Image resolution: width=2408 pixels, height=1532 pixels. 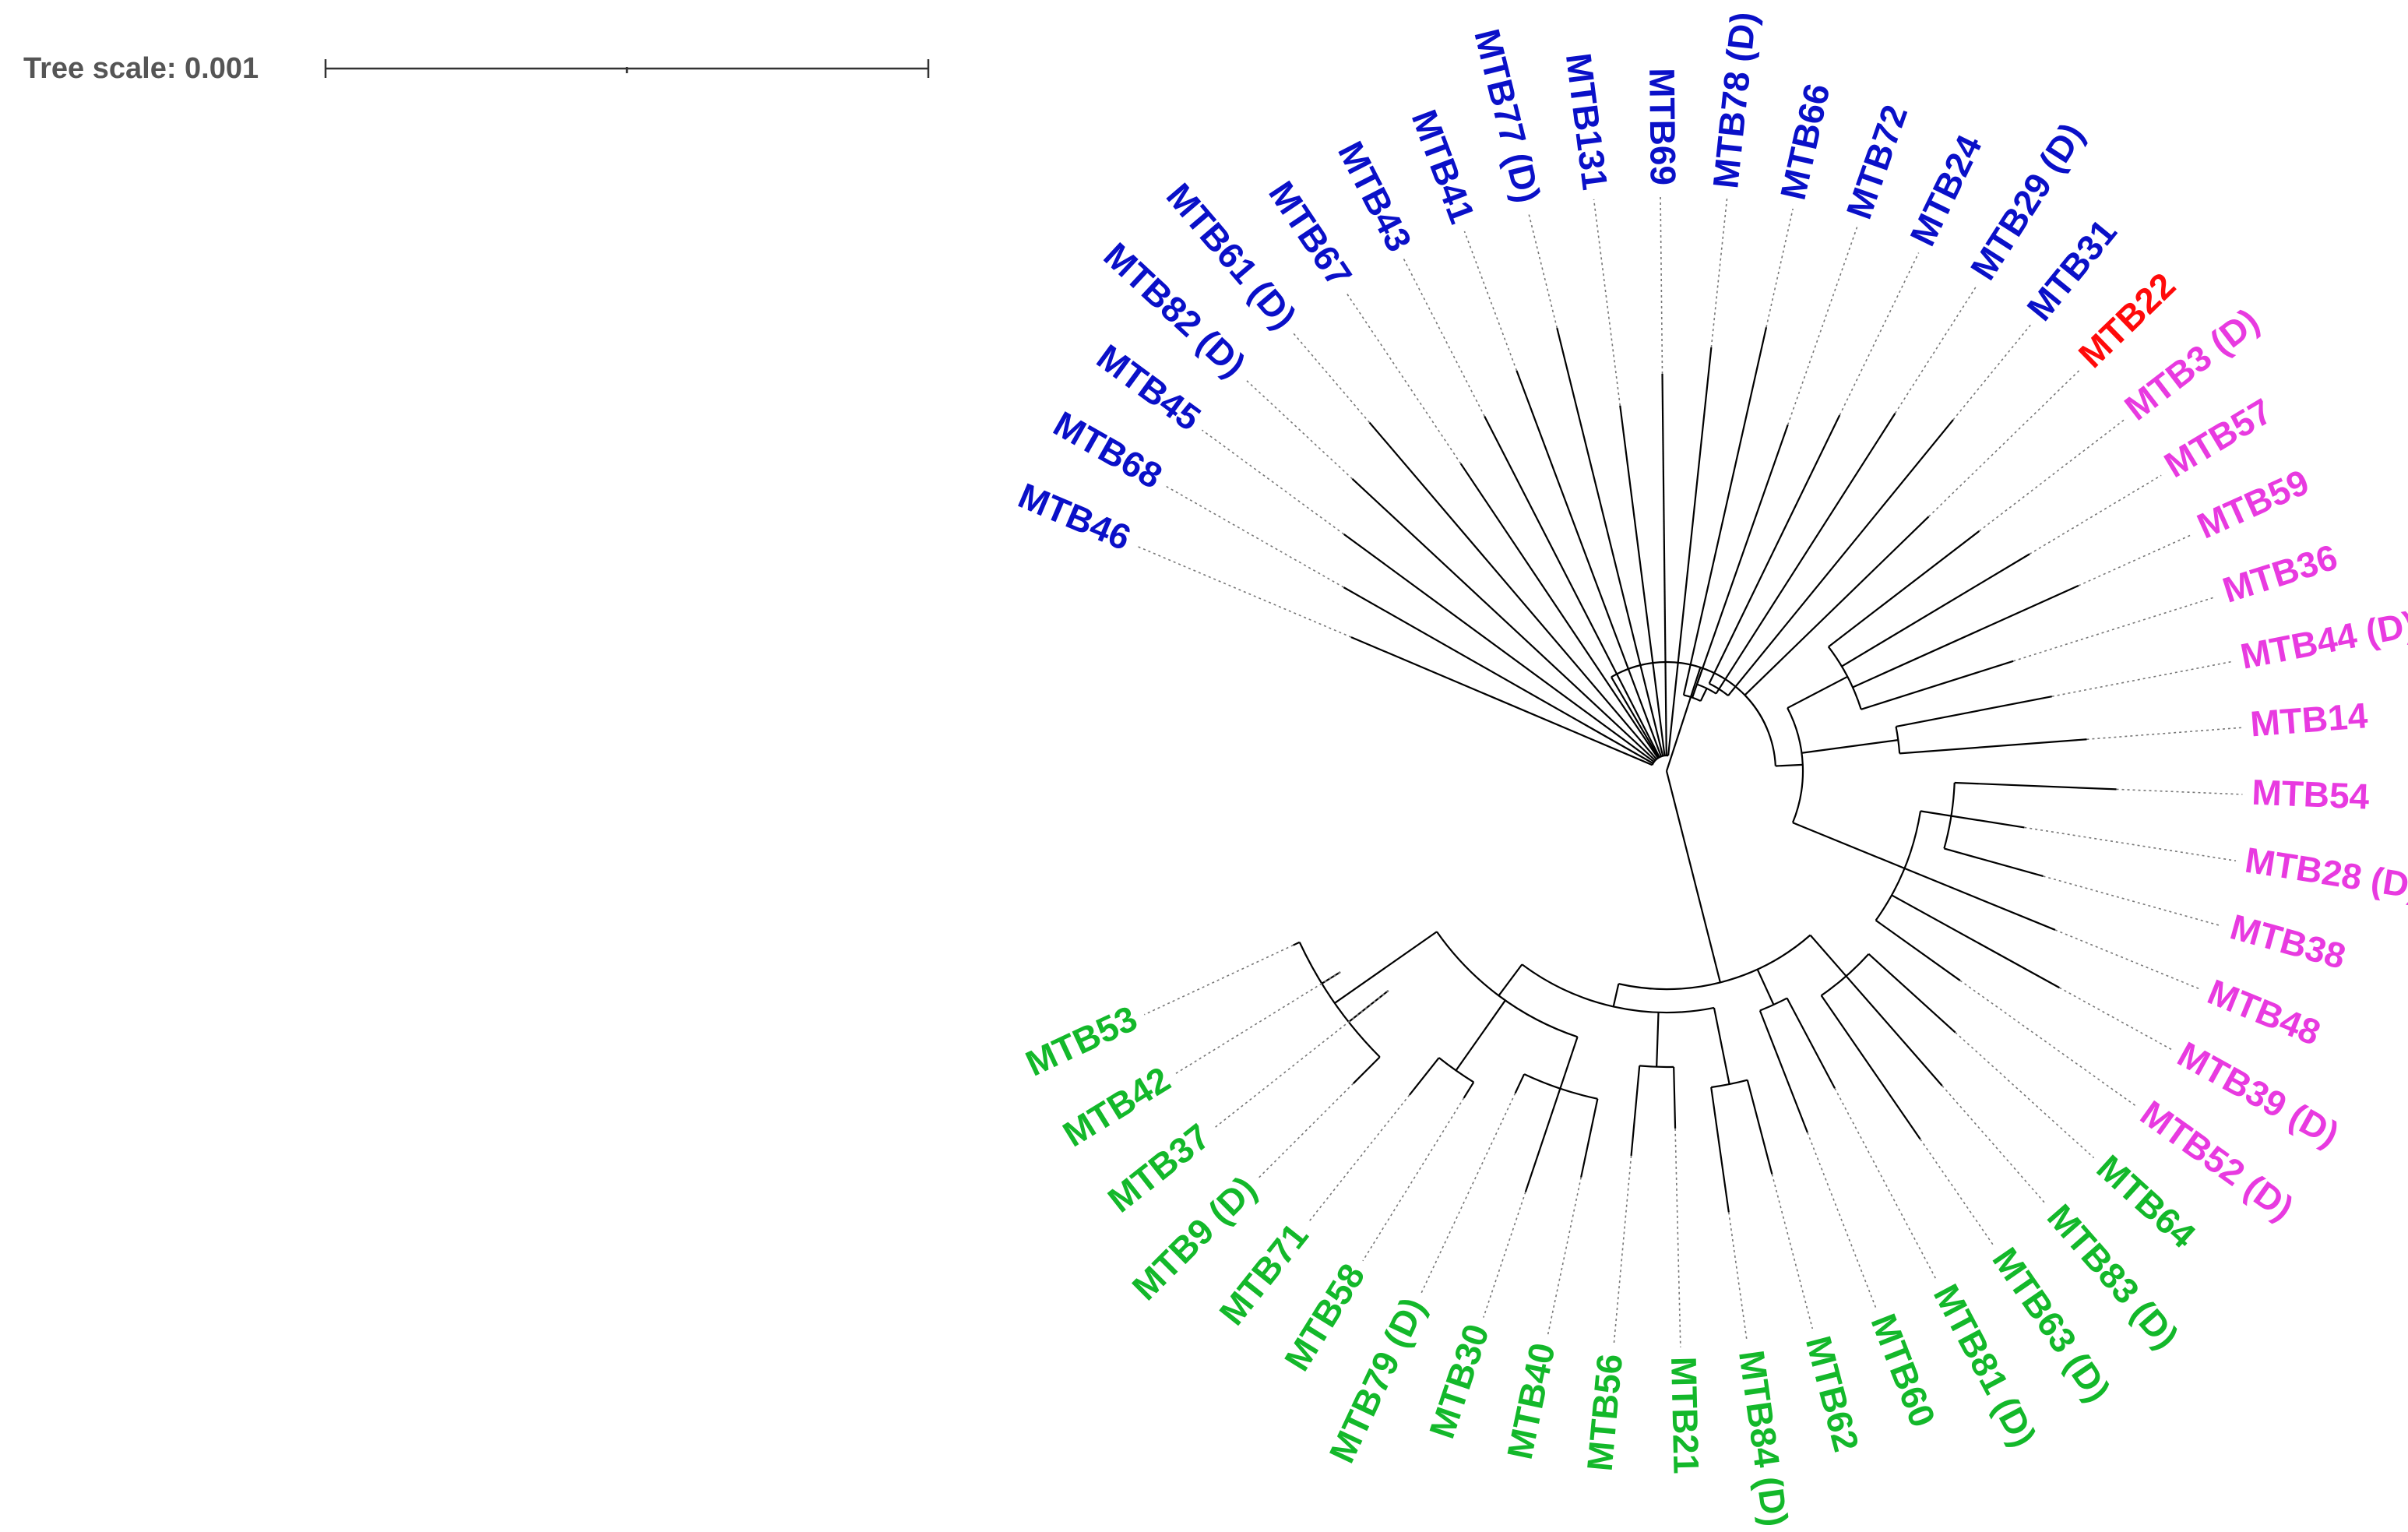 What do you see at coordinates (2253, 504) in the screenshot?
I see `leaf-label-mtb59: MTB59` at bounding box center [2253, 504].